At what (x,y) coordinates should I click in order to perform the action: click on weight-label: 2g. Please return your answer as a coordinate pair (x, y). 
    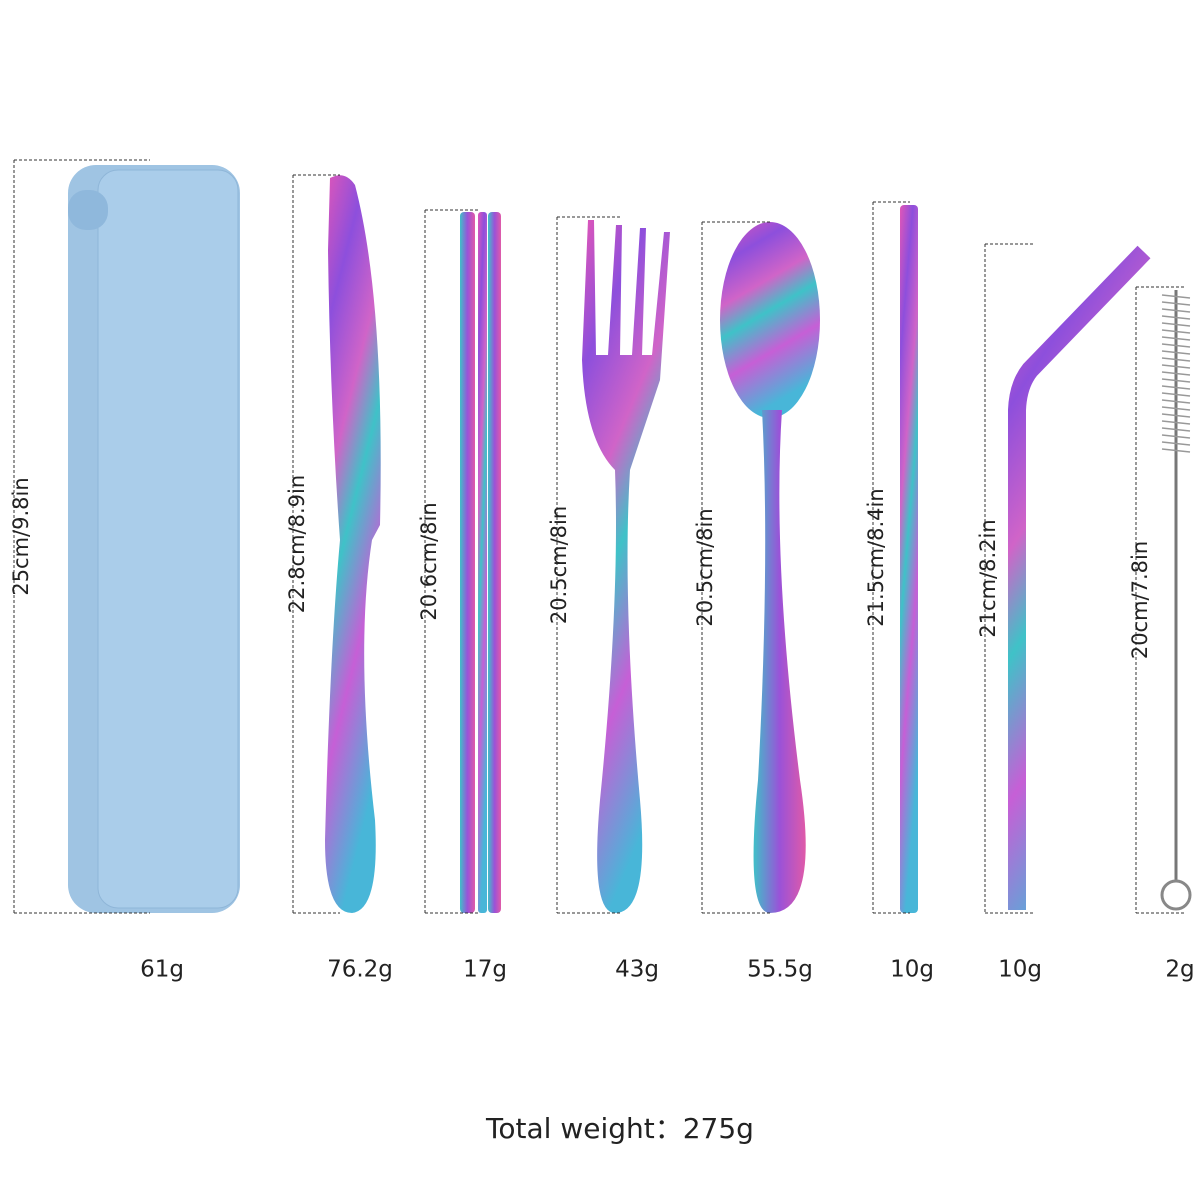
    Looking at the image, I should click on (1179, 970).